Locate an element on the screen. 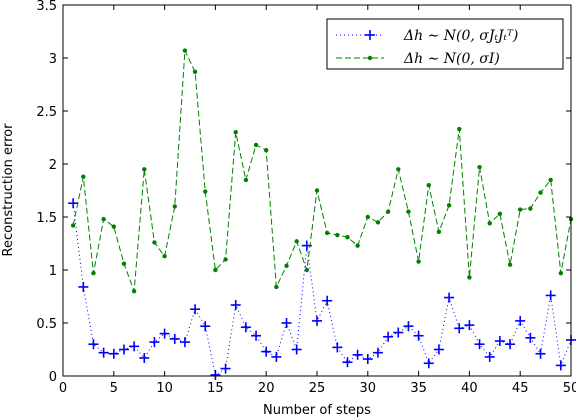 The image size is (576, 418). x-tick-label: 20 is located at coordinates (266, 388).